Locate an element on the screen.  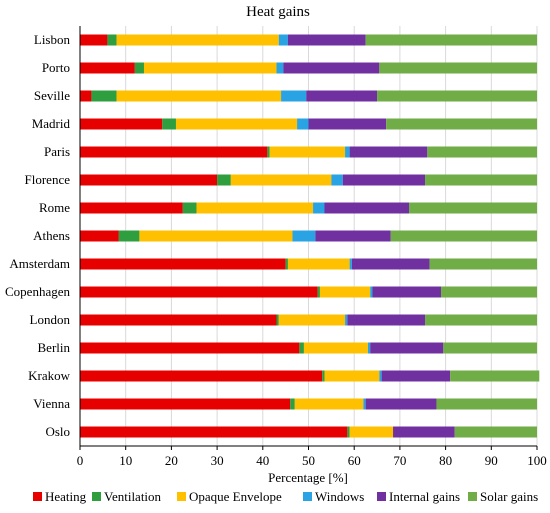
legend-label: Heating is located at coordinates (66, 496).